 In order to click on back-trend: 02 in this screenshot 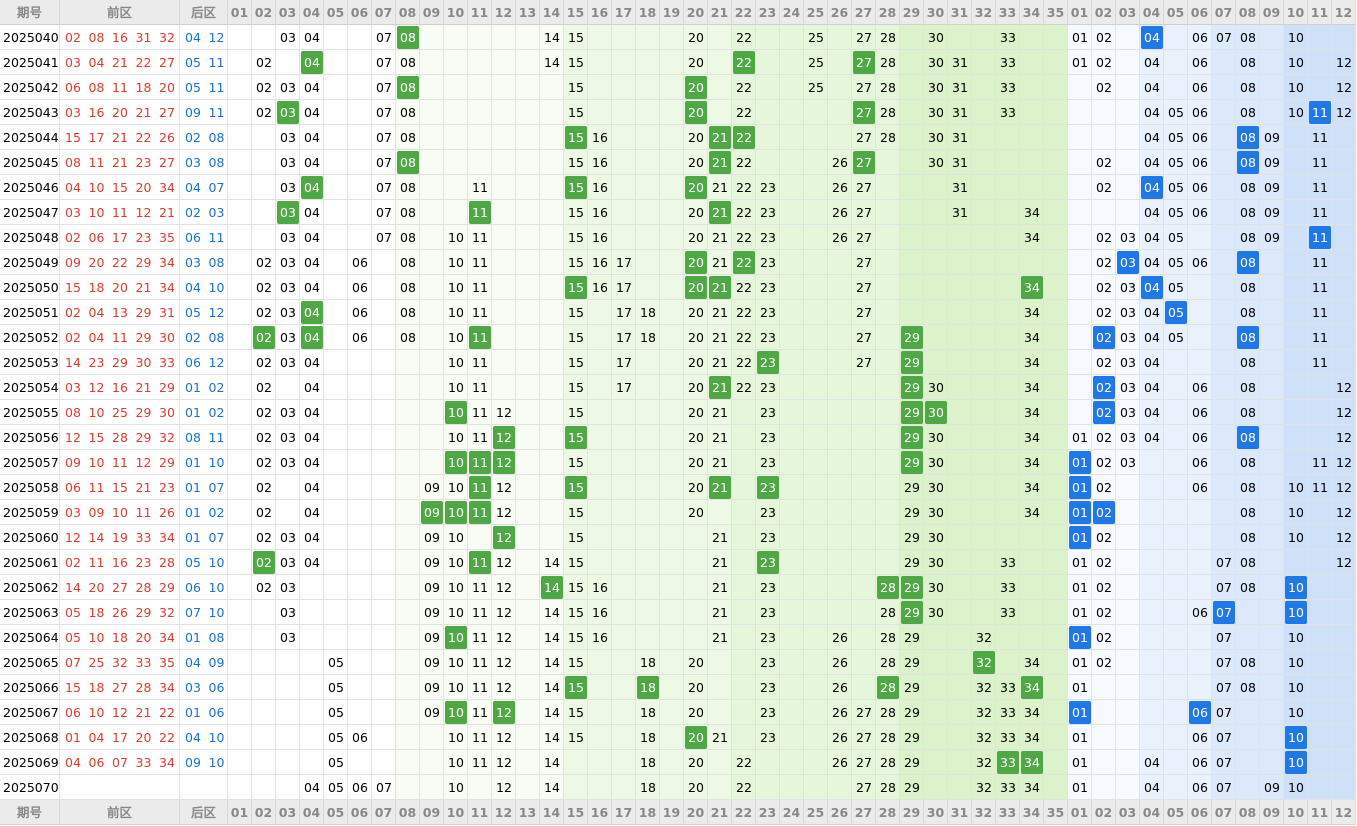, I will do `click(1104, 287)`.